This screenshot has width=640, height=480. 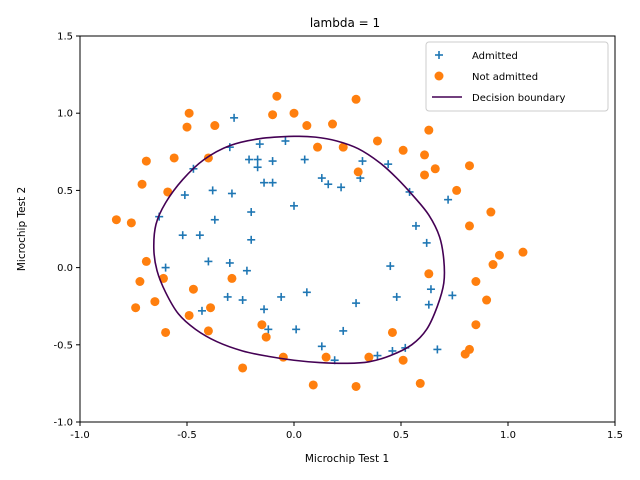 I want to click on legend-box, so click(x=517, y=76).